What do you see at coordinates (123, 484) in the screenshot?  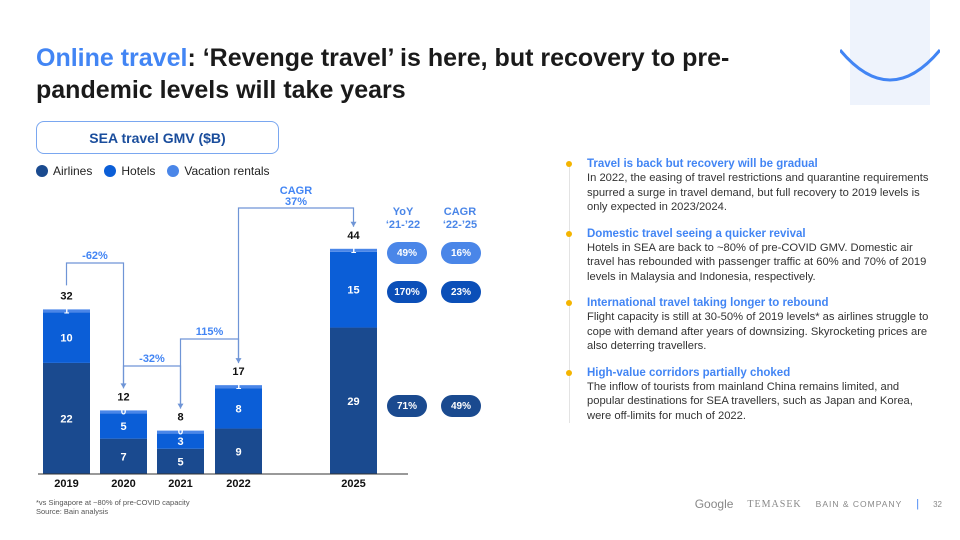 I see `x-tick-label: 2020` at bounding box center [123, 484].